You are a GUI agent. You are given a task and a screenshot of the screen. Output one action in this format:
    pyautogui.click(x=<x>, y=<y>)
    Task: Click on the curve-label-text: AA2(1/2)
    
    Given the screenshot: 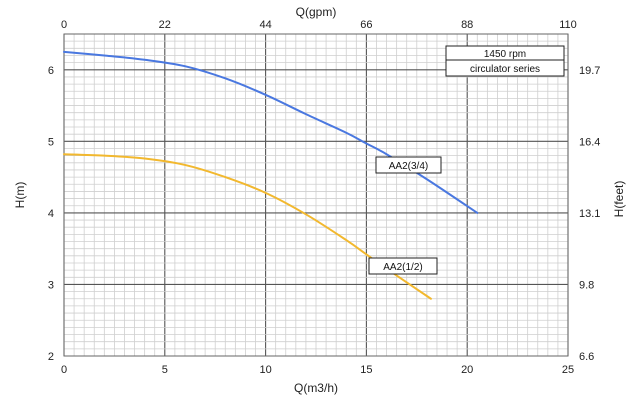 What is the action you would take?
    pyautogui.click(x=402, y=267)
    